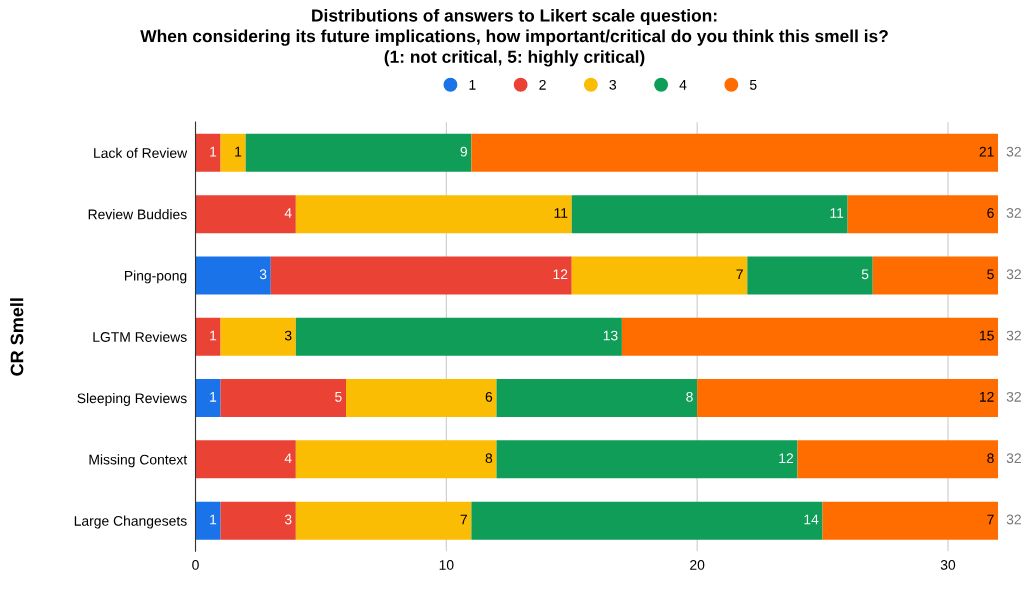  I want to click on data-label: 21, so click(986, 151).